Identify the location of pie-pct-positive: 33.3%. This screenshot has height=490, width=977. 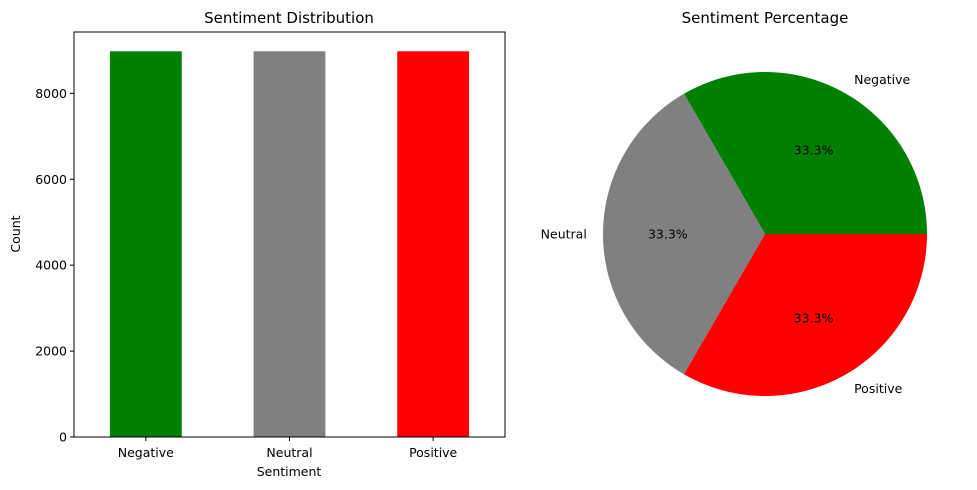
(814, 318).